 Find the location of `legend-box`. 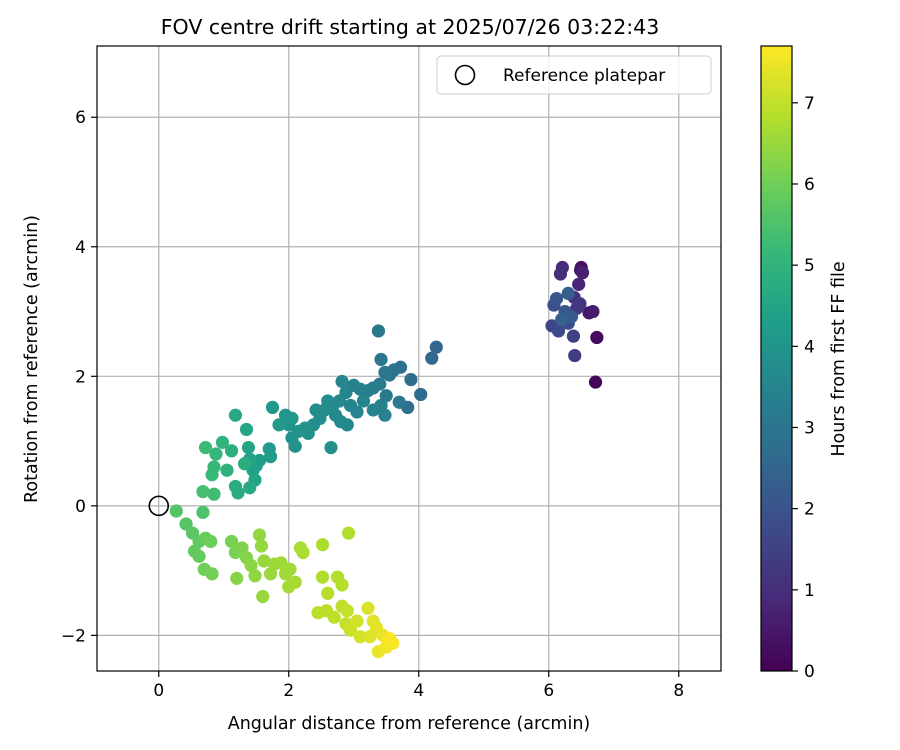

legend-box is located at coordinates (574, 75).